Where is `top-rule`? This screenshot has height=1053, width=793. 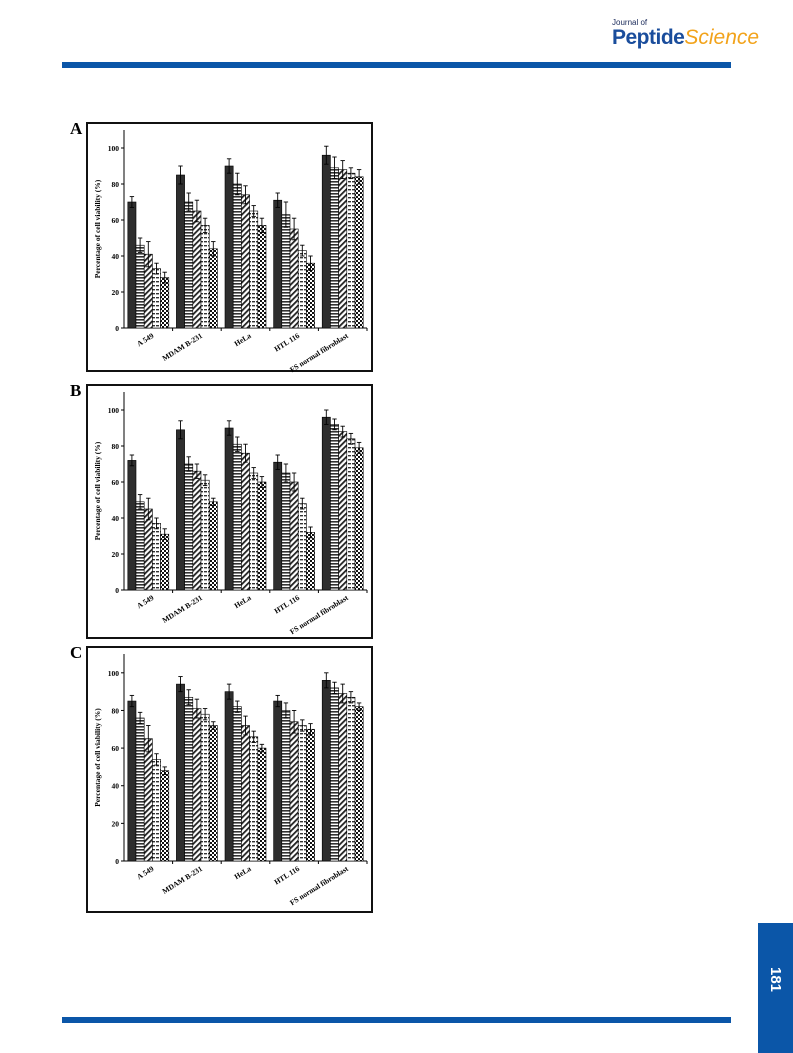 top-rule is located at coordinates (396, 65).